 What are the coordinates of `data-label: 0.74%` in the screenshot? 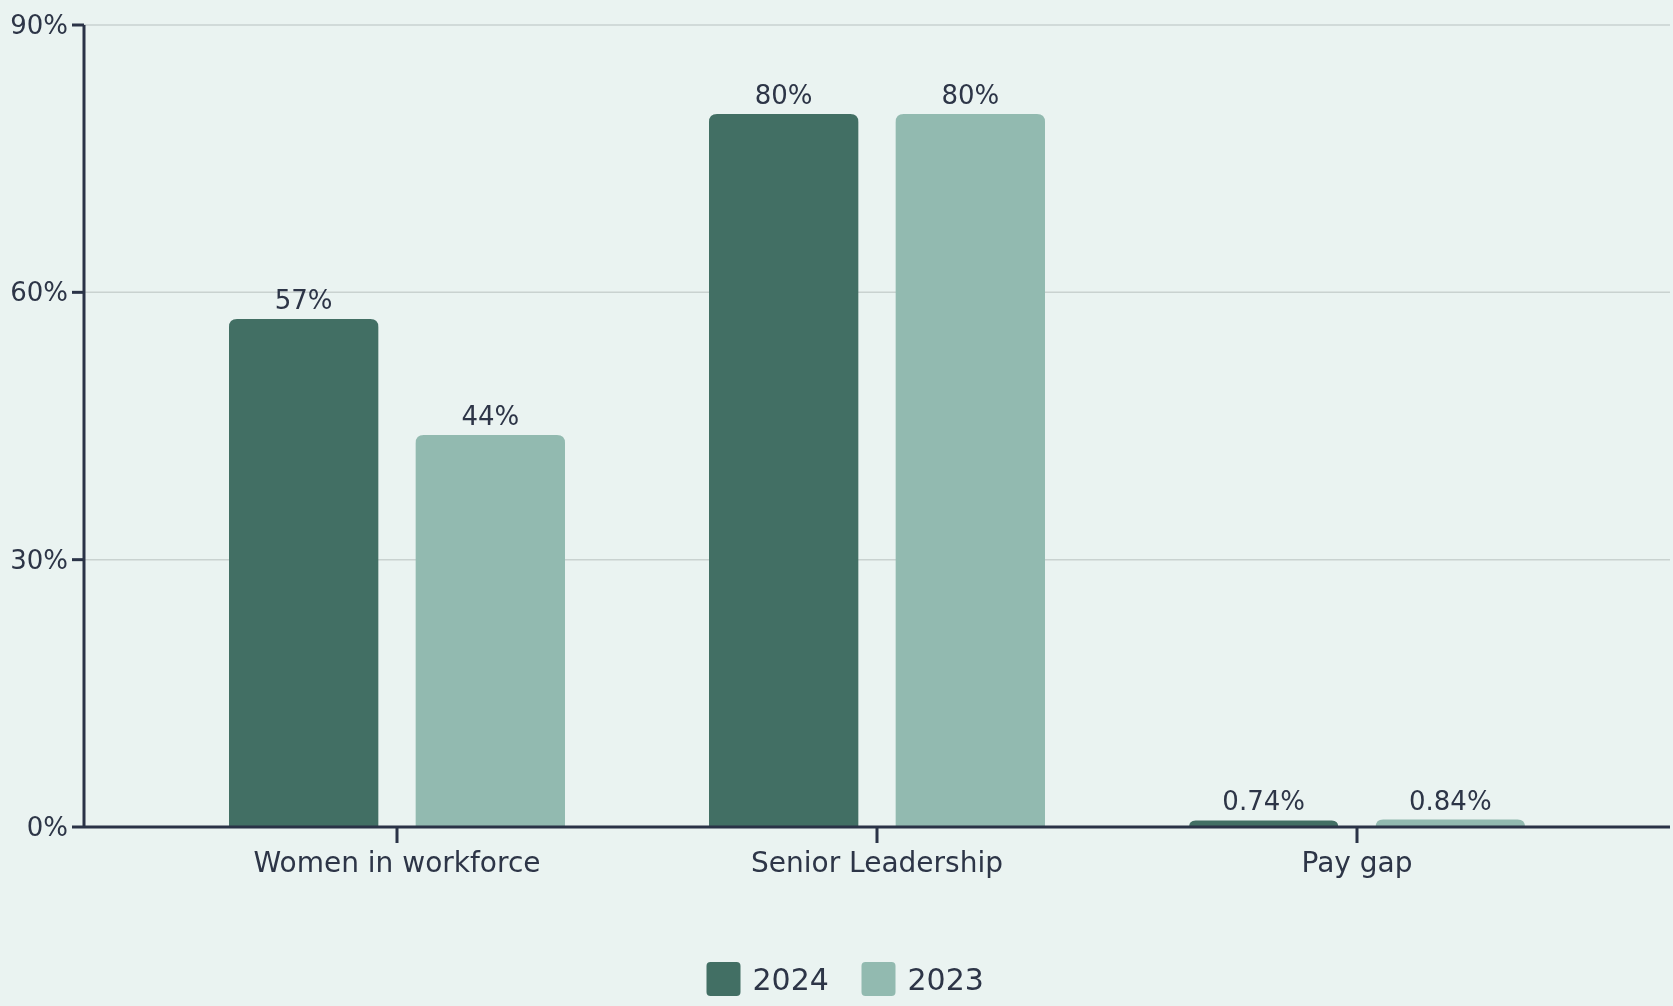 It's located at (1263, 801).